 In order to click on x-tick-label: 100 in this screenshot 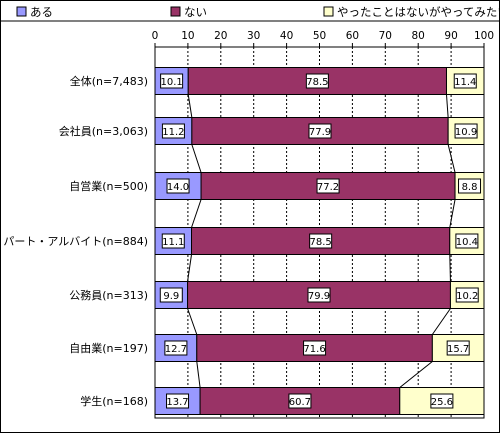, I will do `click(484, 36)`.